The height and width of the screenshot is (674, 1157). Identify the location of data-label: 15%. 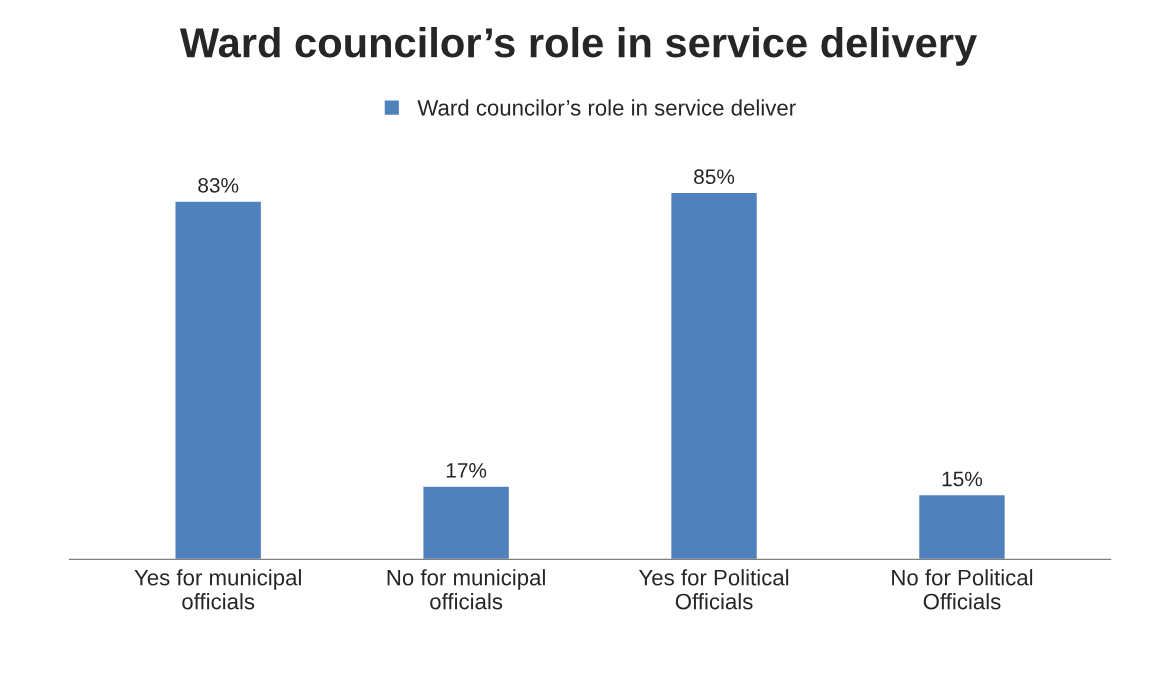
(962, 479).